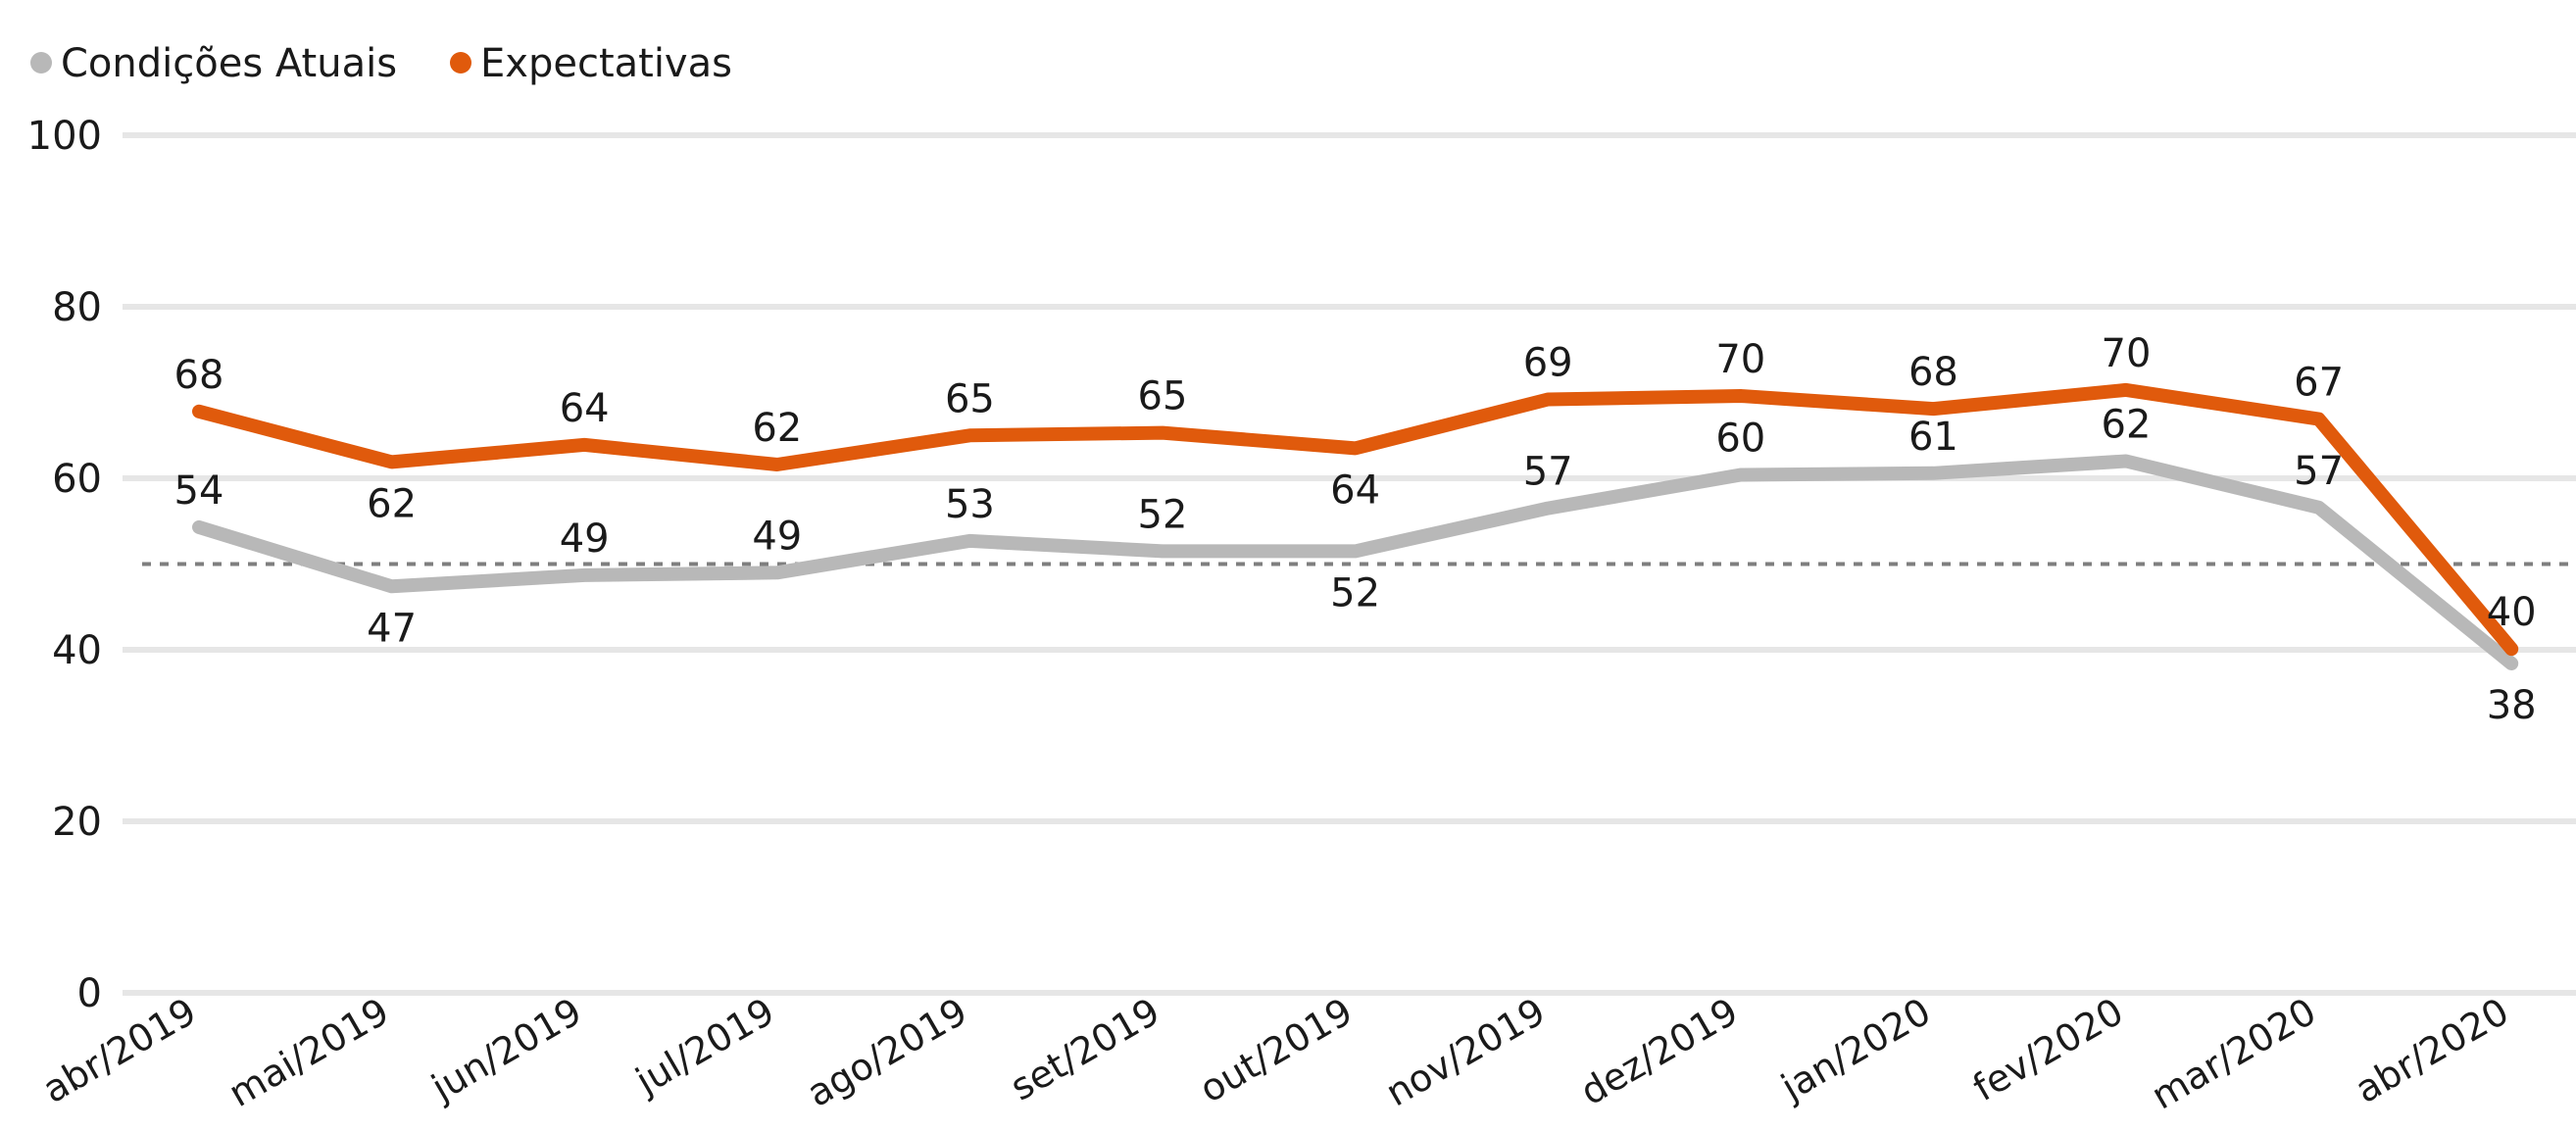  Describe the element at coordinates (77, 650) in the screenshot. I see `y-tick-label: 40` at that location.